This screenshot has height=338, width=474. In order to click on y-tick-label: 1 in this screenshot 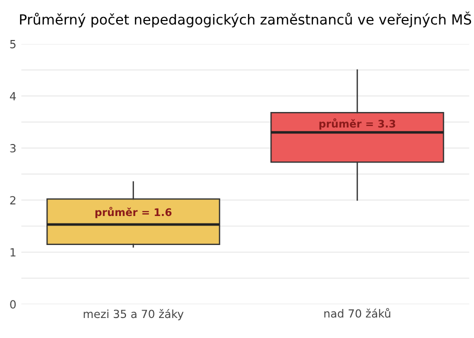, I will do `click(13, 252)`.